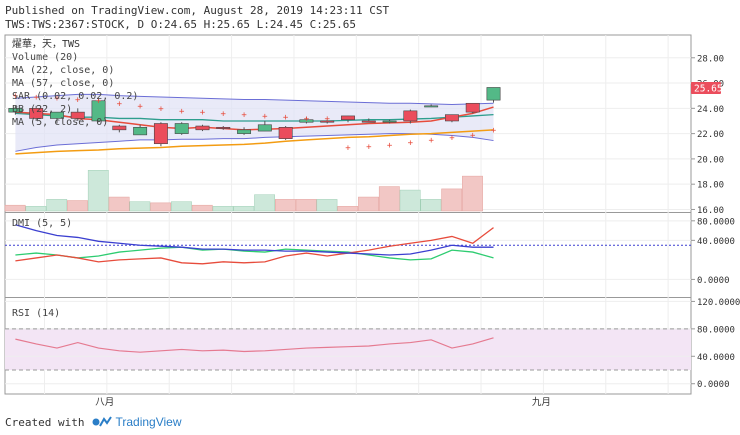 The width and height of the screenshot is (740, 435). I want to click on legend-symbol: 燿華，天，TWS, so click(46, 44).